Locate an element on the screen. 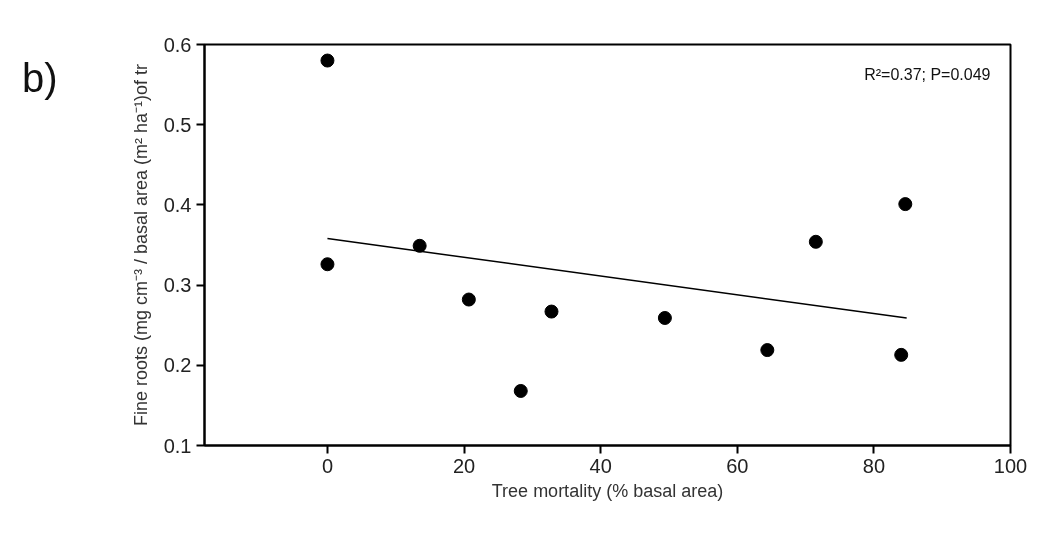  x-axis-title: Tree mortality (% basal area) is located at coordinates (607, 490).